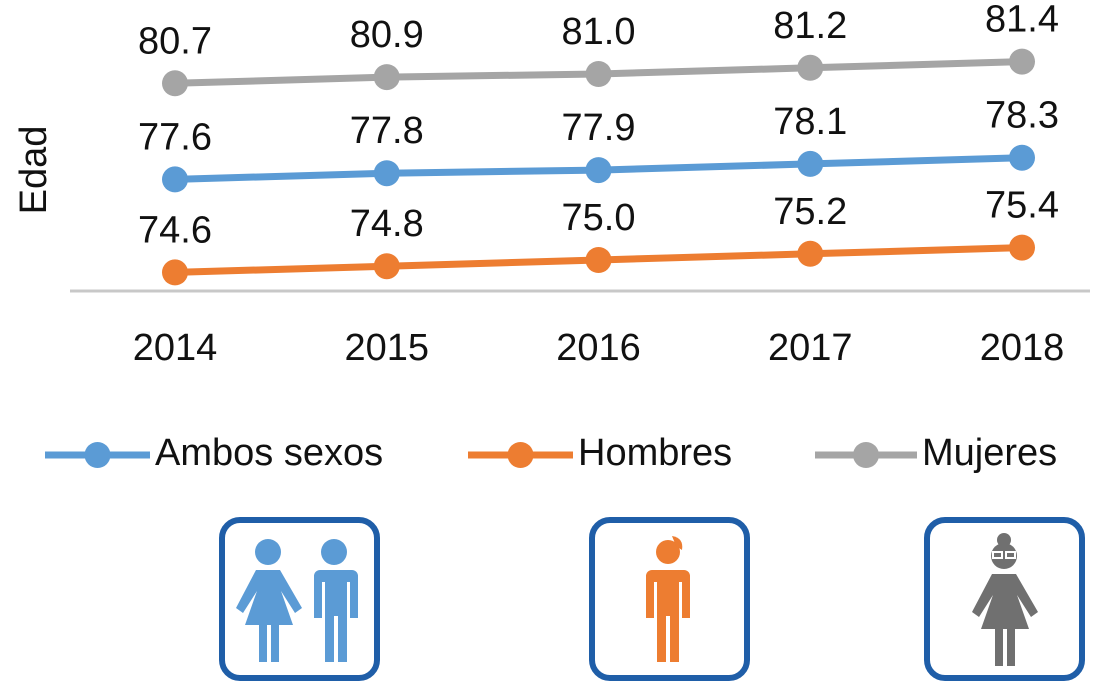  Describe the element at coordinates (599, 218) in the screenshot. I see `data-label: 75.0` at that location.